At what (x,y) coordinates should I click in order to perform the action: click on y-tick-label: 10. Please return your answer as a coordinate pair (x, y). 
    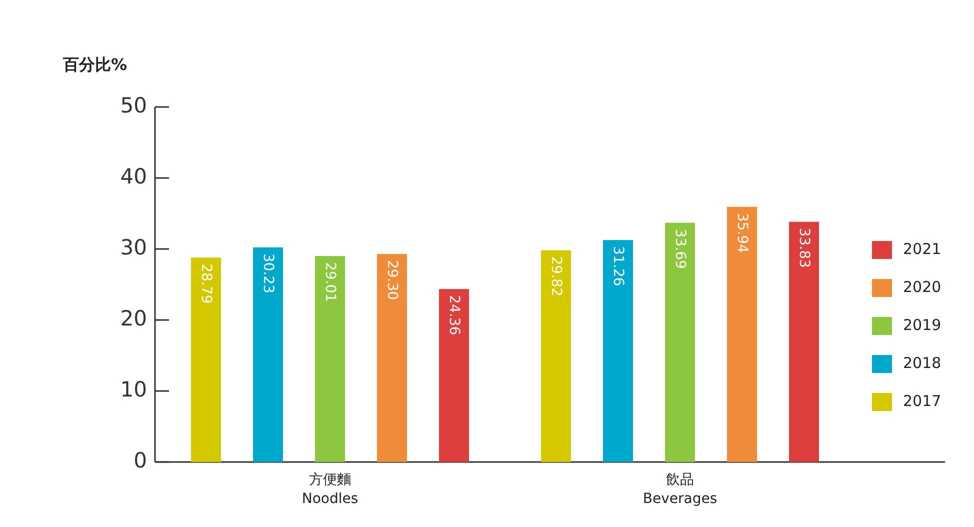
    Looking at the image, I should click on (133, 390).